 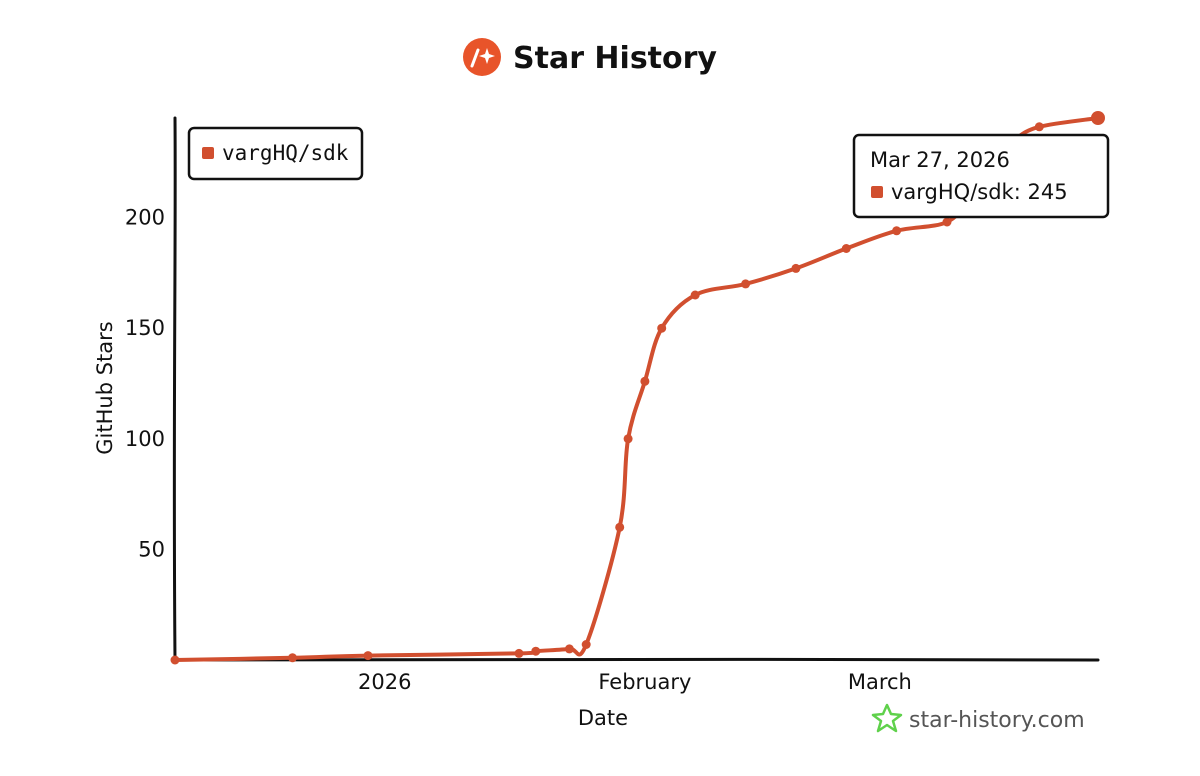 I want to click on star-history-logo-icon, so click(x=482, y=57).